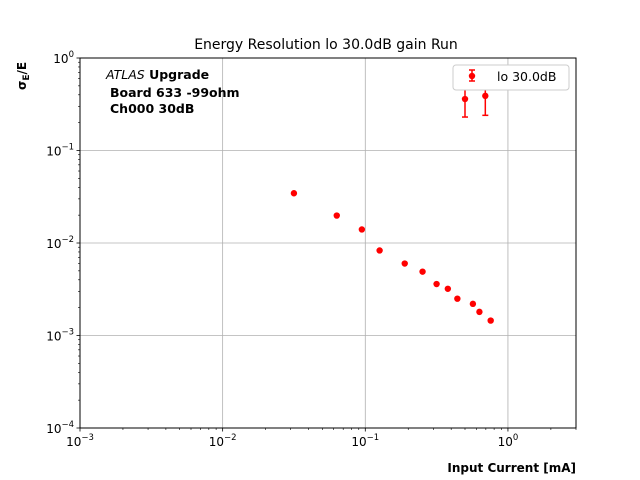 Image resolution: width=640 pixels, height=480 pixels. Describe the element at coordinates (87, 438) in the screenshot. I see `x-tick-exponent: −3` at that location.